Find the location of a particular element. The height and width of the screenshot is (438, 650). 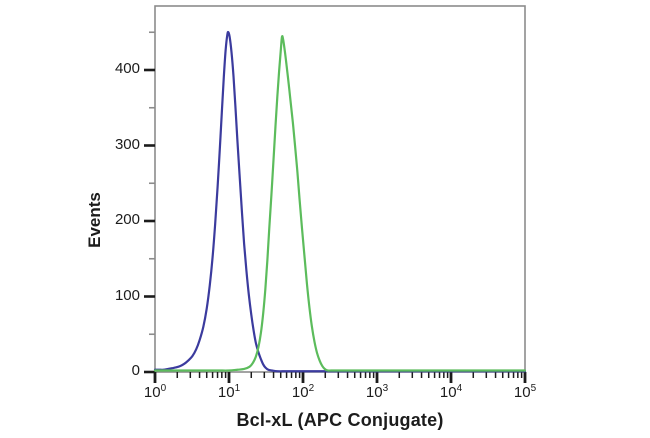

y-tick-label: 200 is located at coordinates (127, 219).